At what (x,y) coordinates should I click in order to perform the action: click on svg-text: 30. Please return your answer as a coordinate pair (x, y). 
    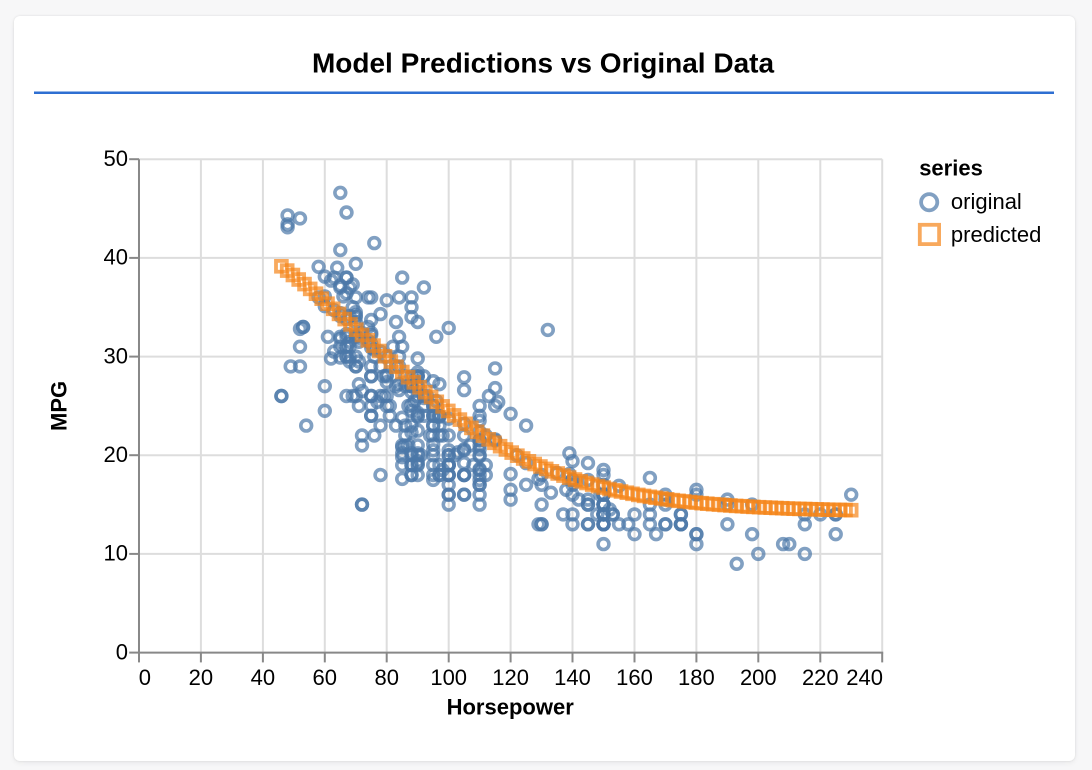
    Looking at the image, I should click on (116, 355).